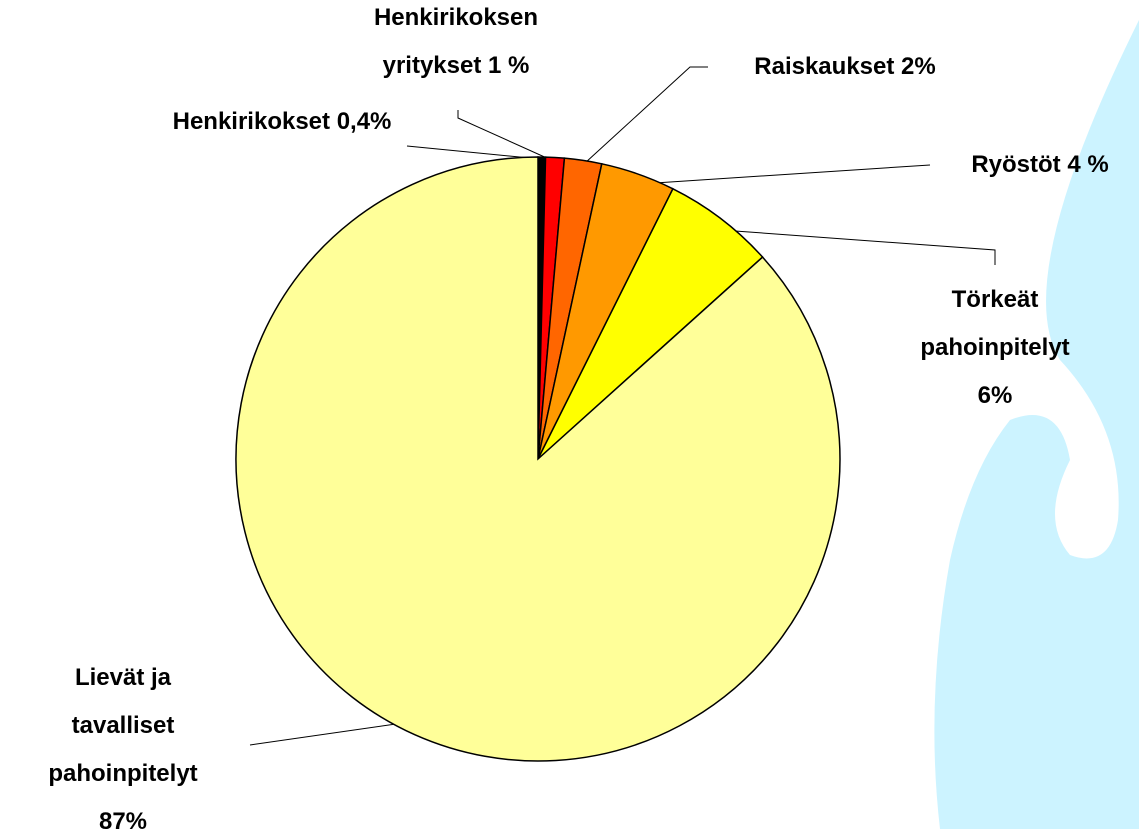  I want to click on category-label: Henkirikoksen yritykset, so click(456, 41).